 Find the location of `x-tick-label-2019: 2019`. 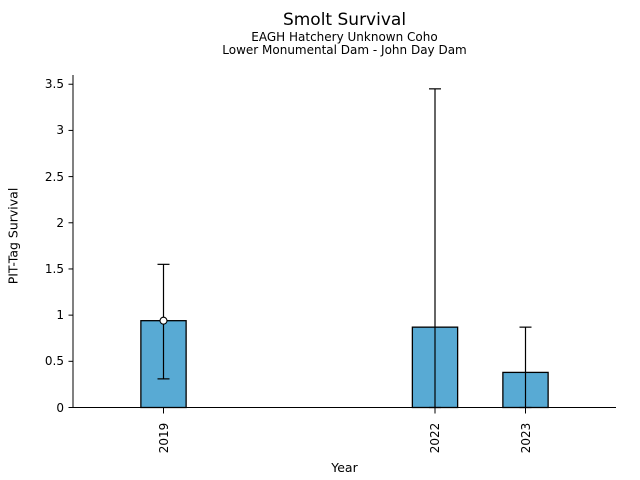

x-tick-label-2019: 2019 is located at coordinates (163, 438).